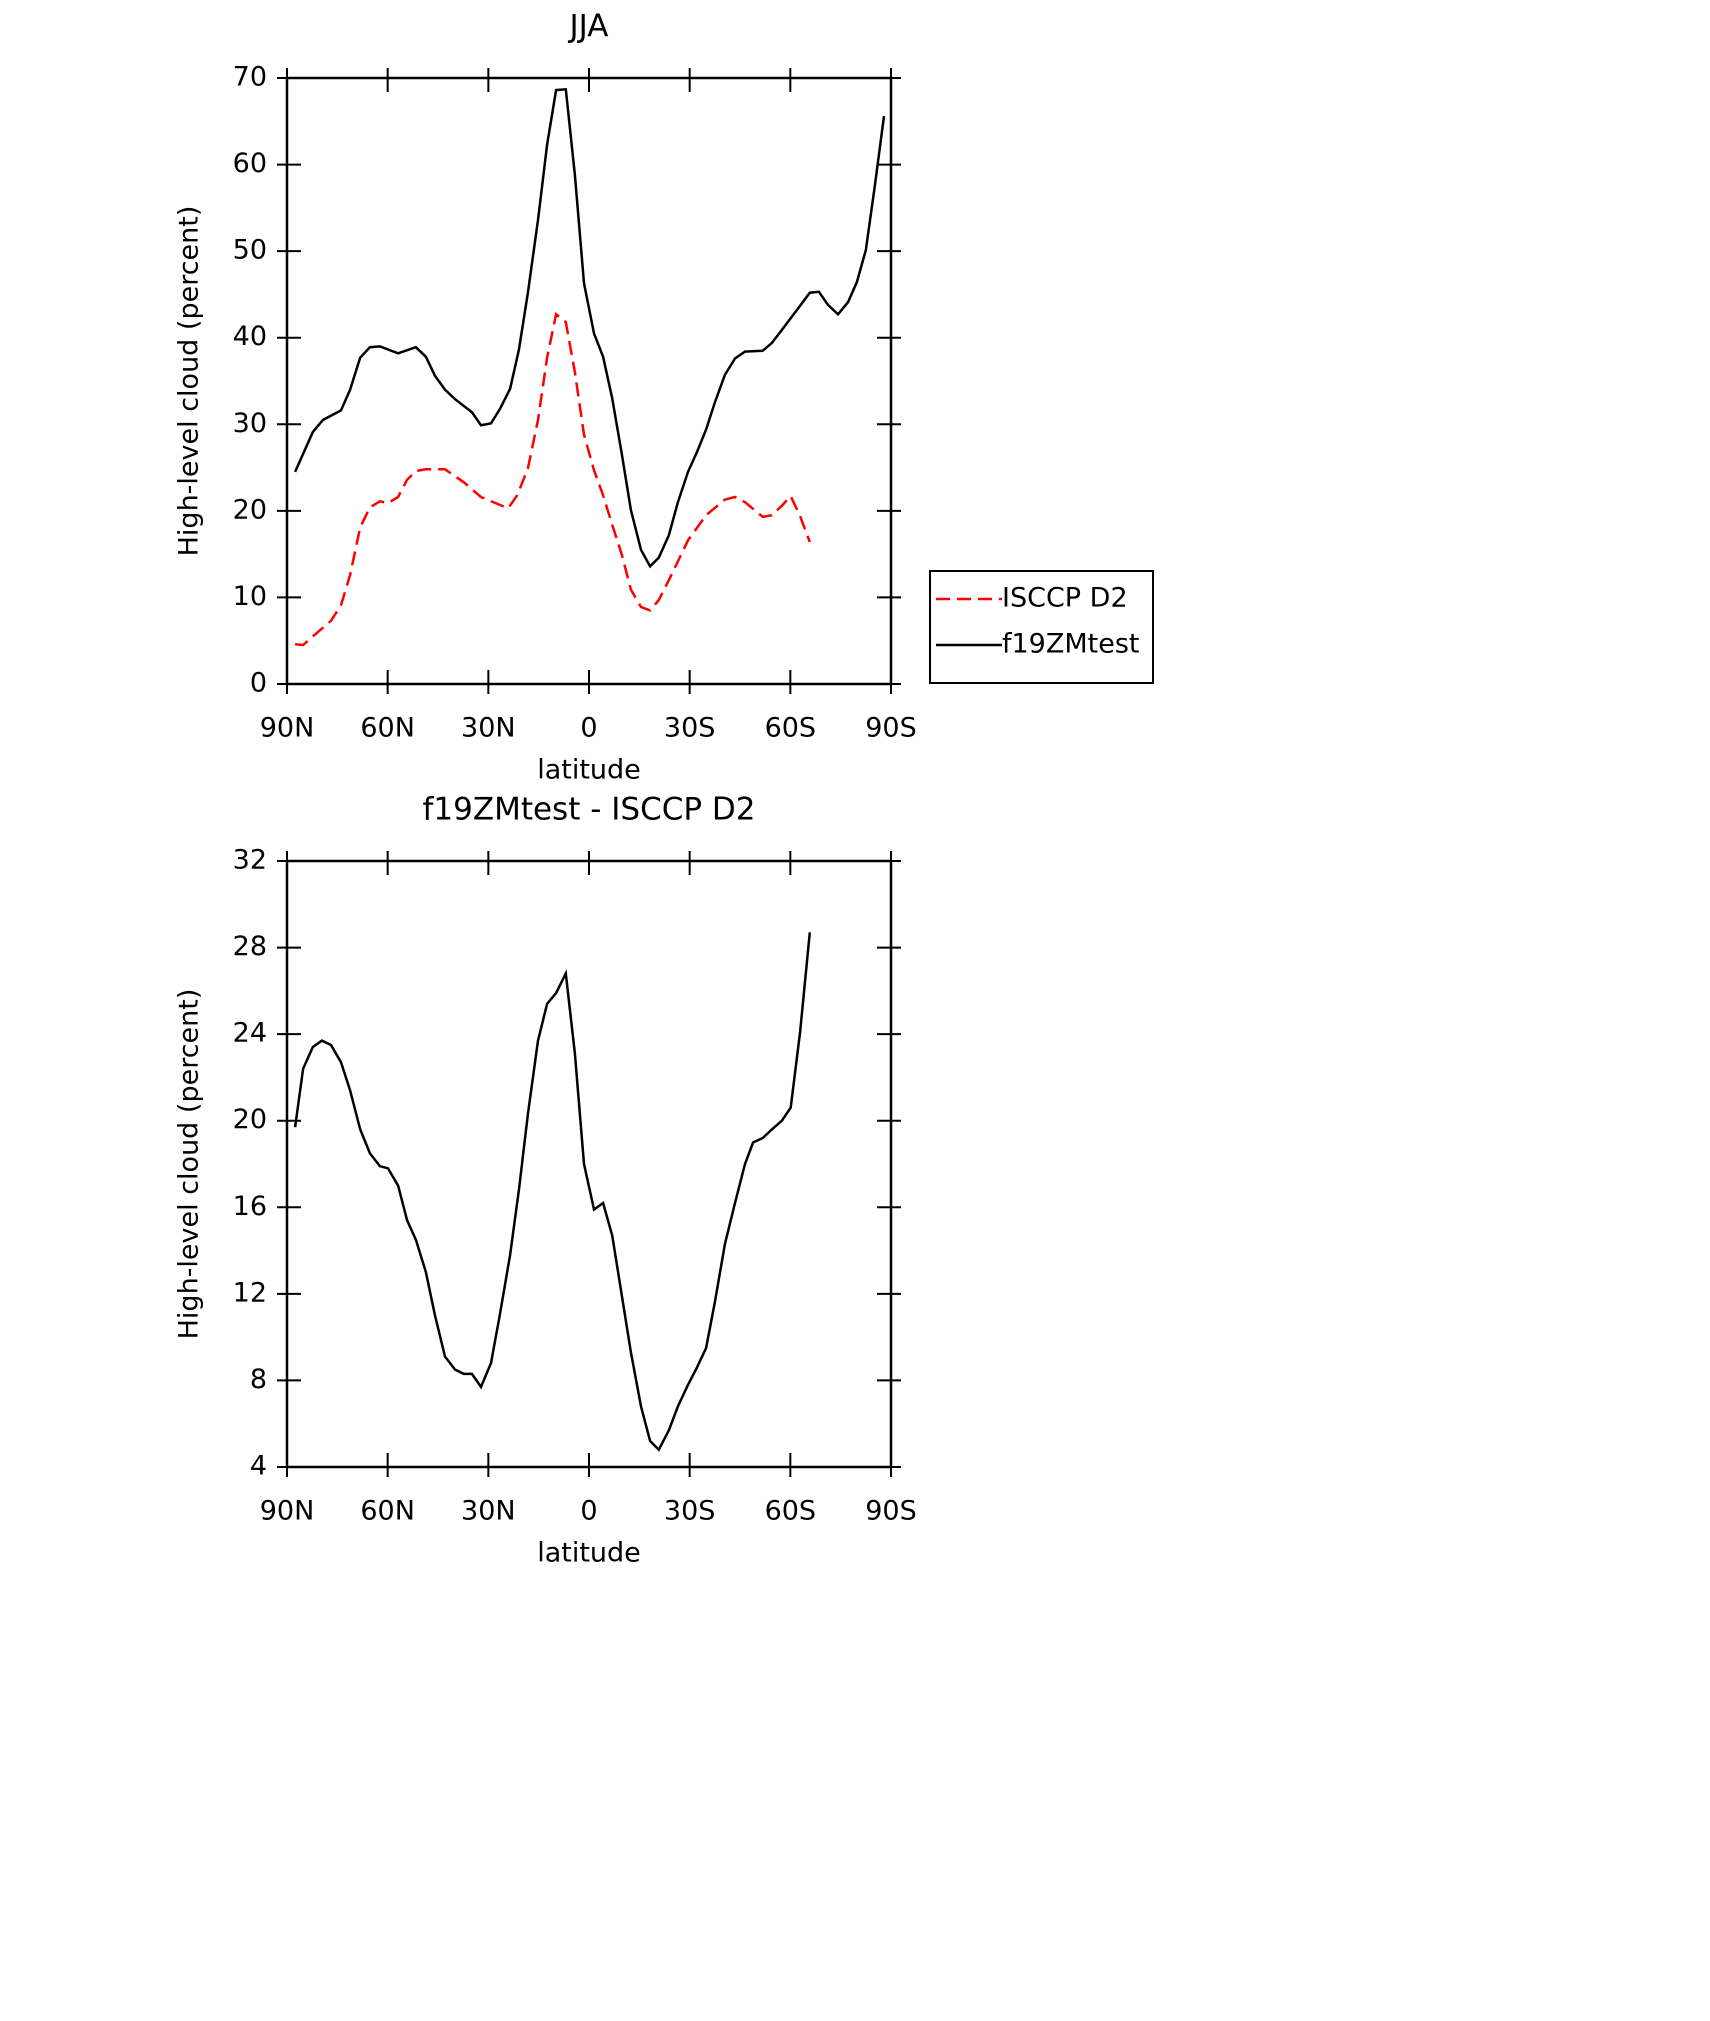  What do you see at coordinates (250, 1292) in the screenshot?
I see `y-tick-label: 12` at bounding box center [250, 1292].